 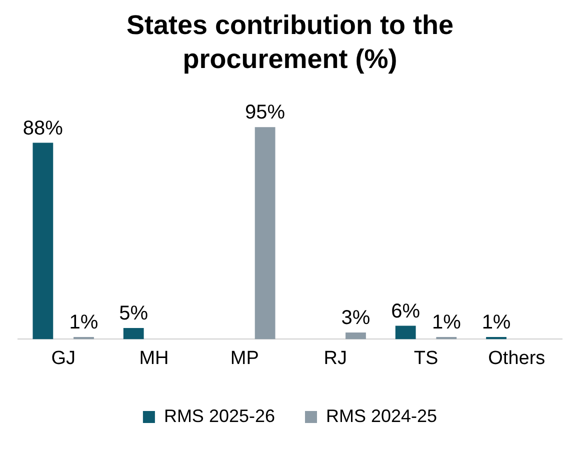 I want to click on legend-label: RMS 2024-25, so click(x=382, y=416).